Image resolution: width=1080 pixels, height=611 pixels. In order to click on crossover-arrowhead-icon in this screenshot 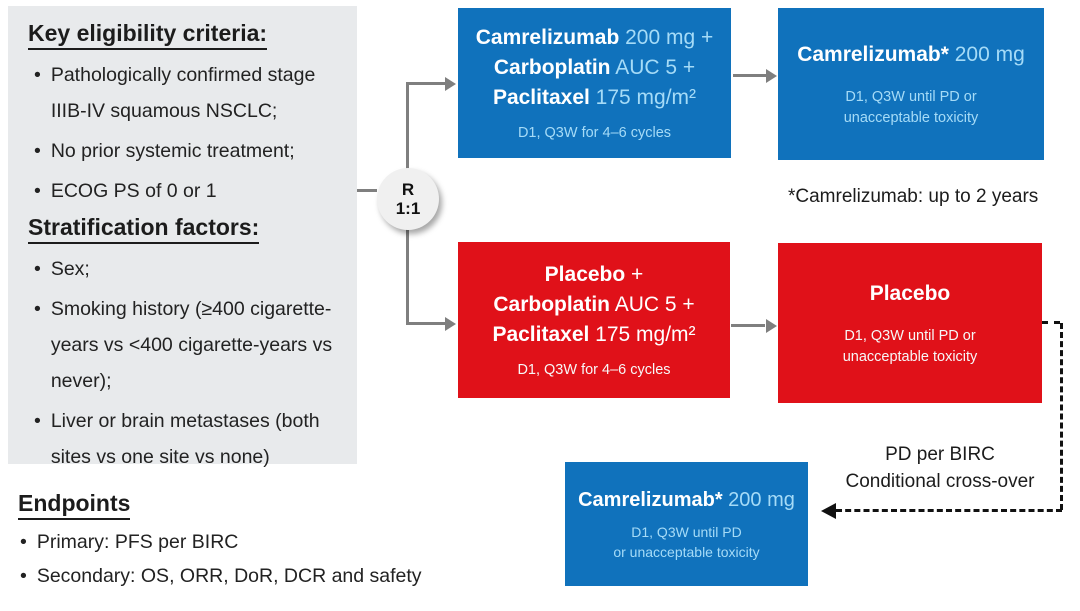, I will do `click(828, 511)`.